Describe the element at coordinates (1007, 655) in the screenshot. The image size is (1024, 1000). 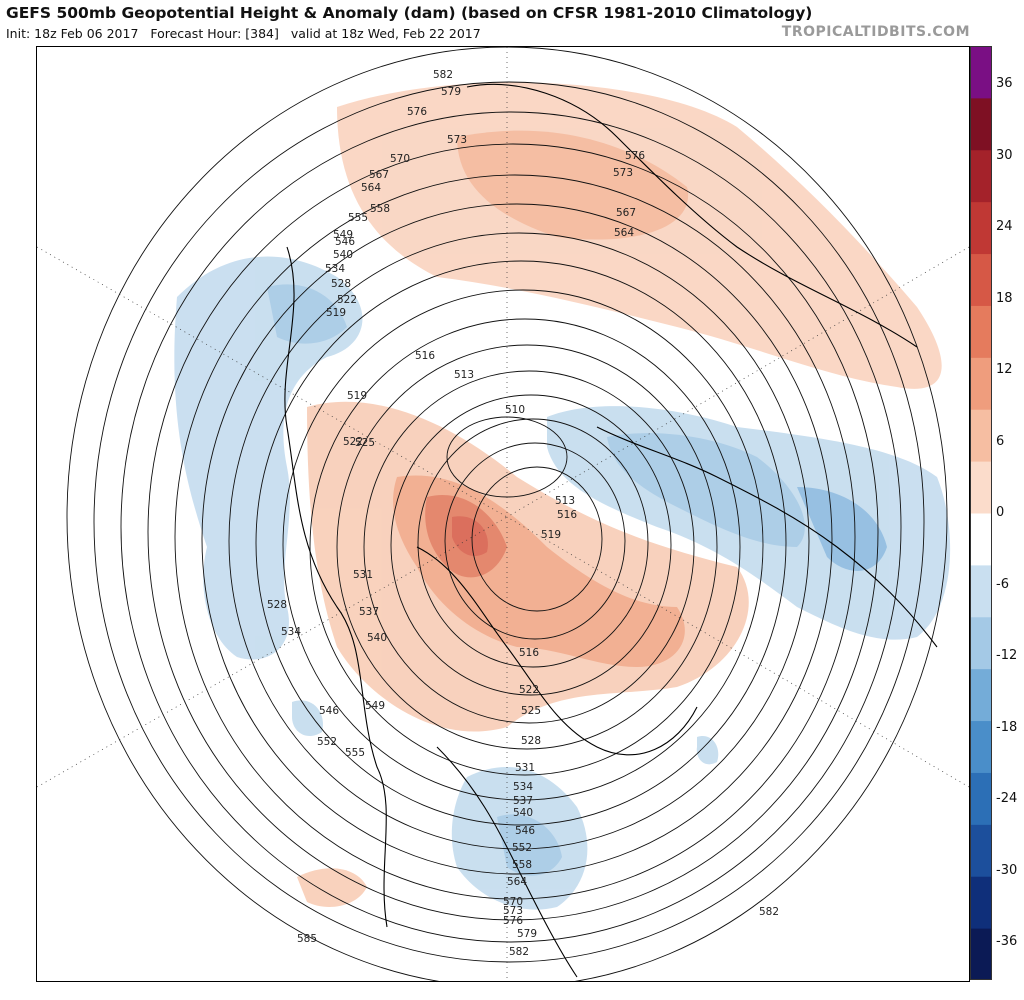
I see `colorbar-tick-label: -12` at that location.